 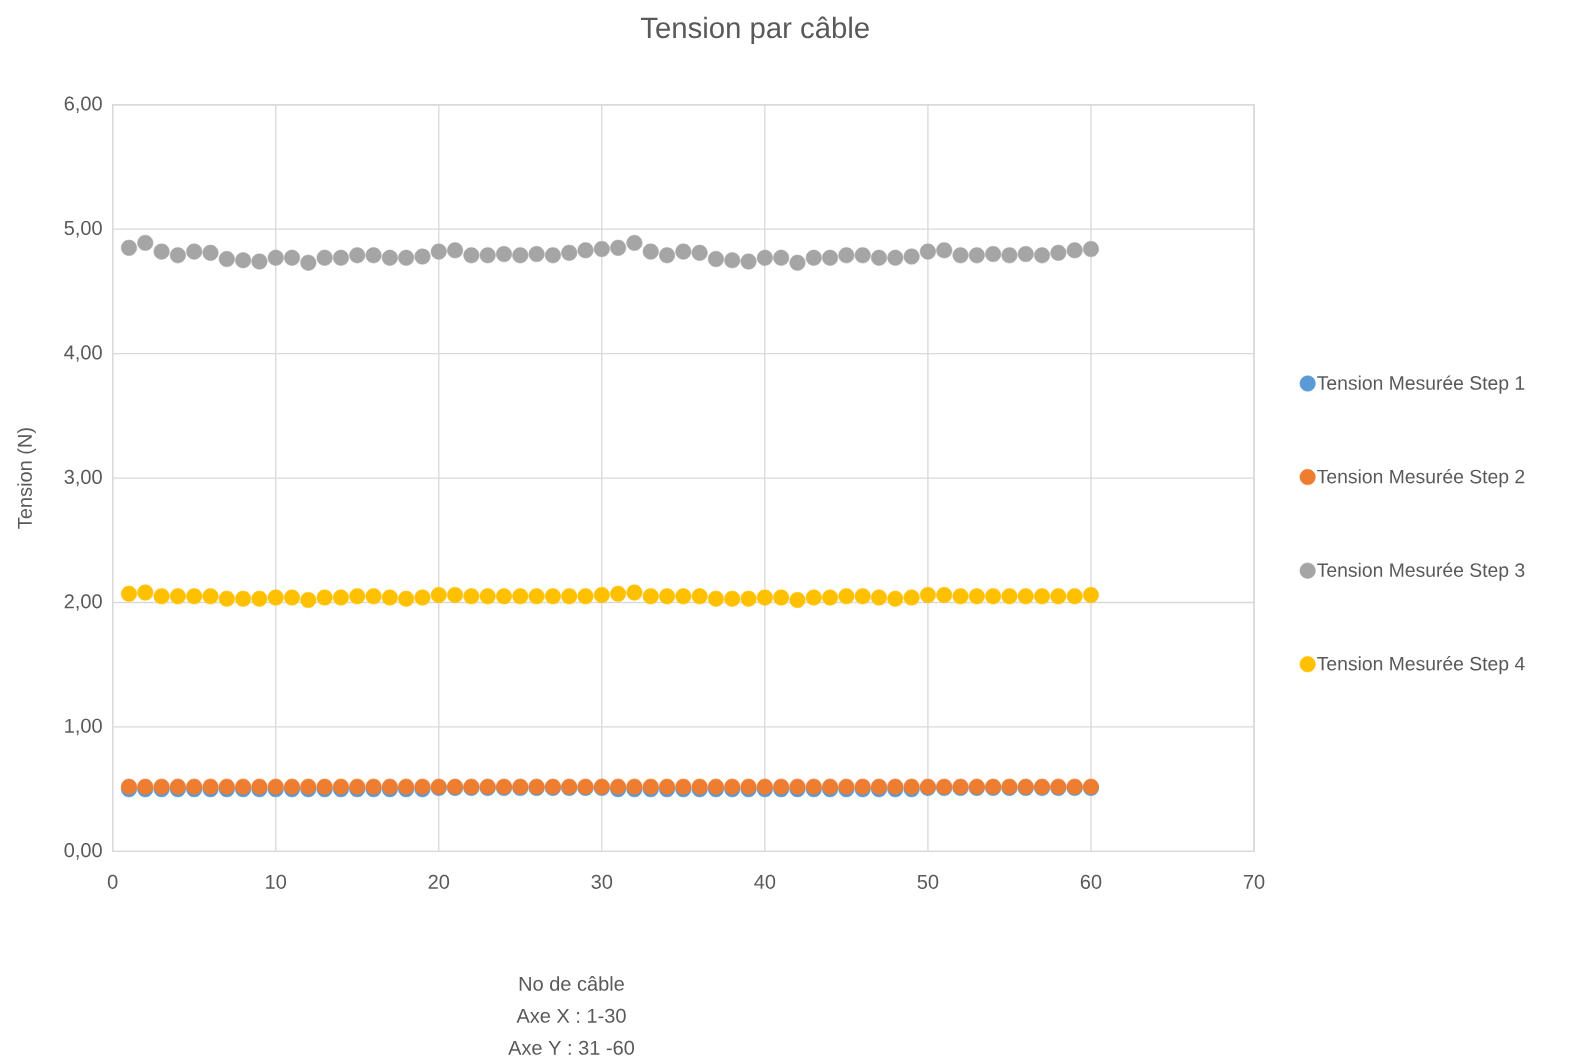 What do you see at coordinates (83, 851) in the screenshot?
I see `y-tick-label: 0,00` at bounding box center [83, 851].